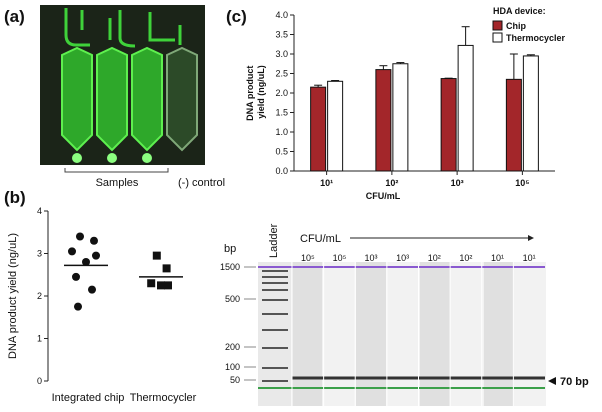 Image resolution: width=602 pixels, height=412 pixels. What do you see at coordinates (281, 171) in the screenshot?
I see `y-tick-label: 0.0` at bounding box center [281, 171].